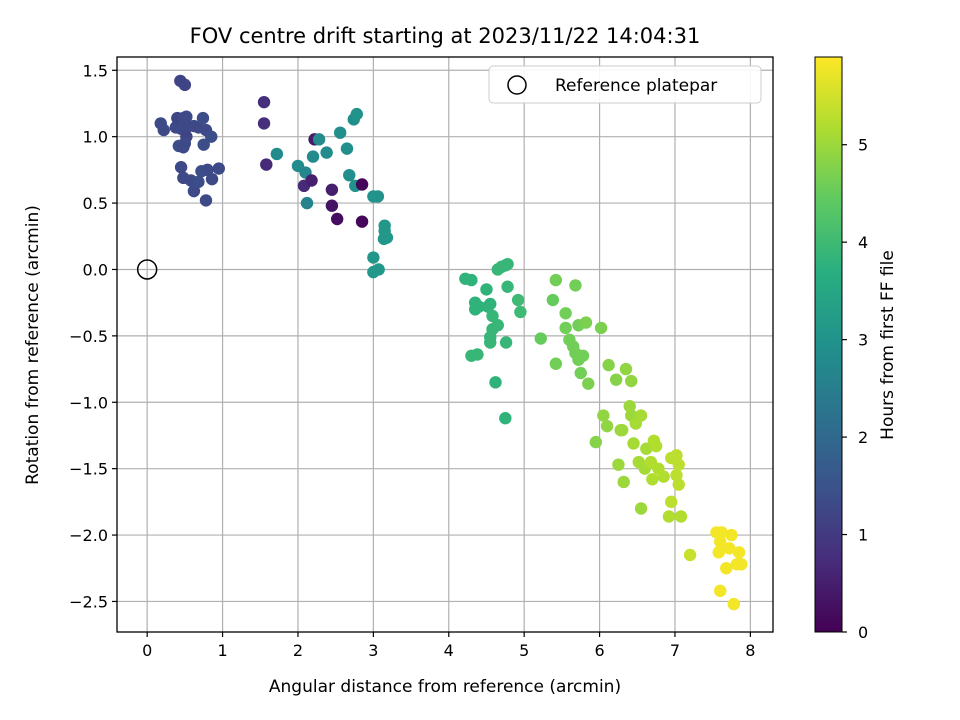 The image size is (960, 720). I want to click on legend-entry-reference: Reference platepar, so click(636, 86).